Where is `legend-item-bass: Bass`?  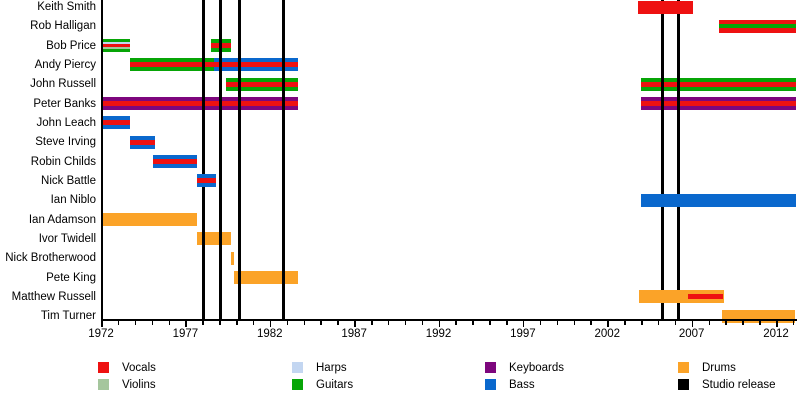 legend-item-bass: Bass is located at coordinates (510, 385).